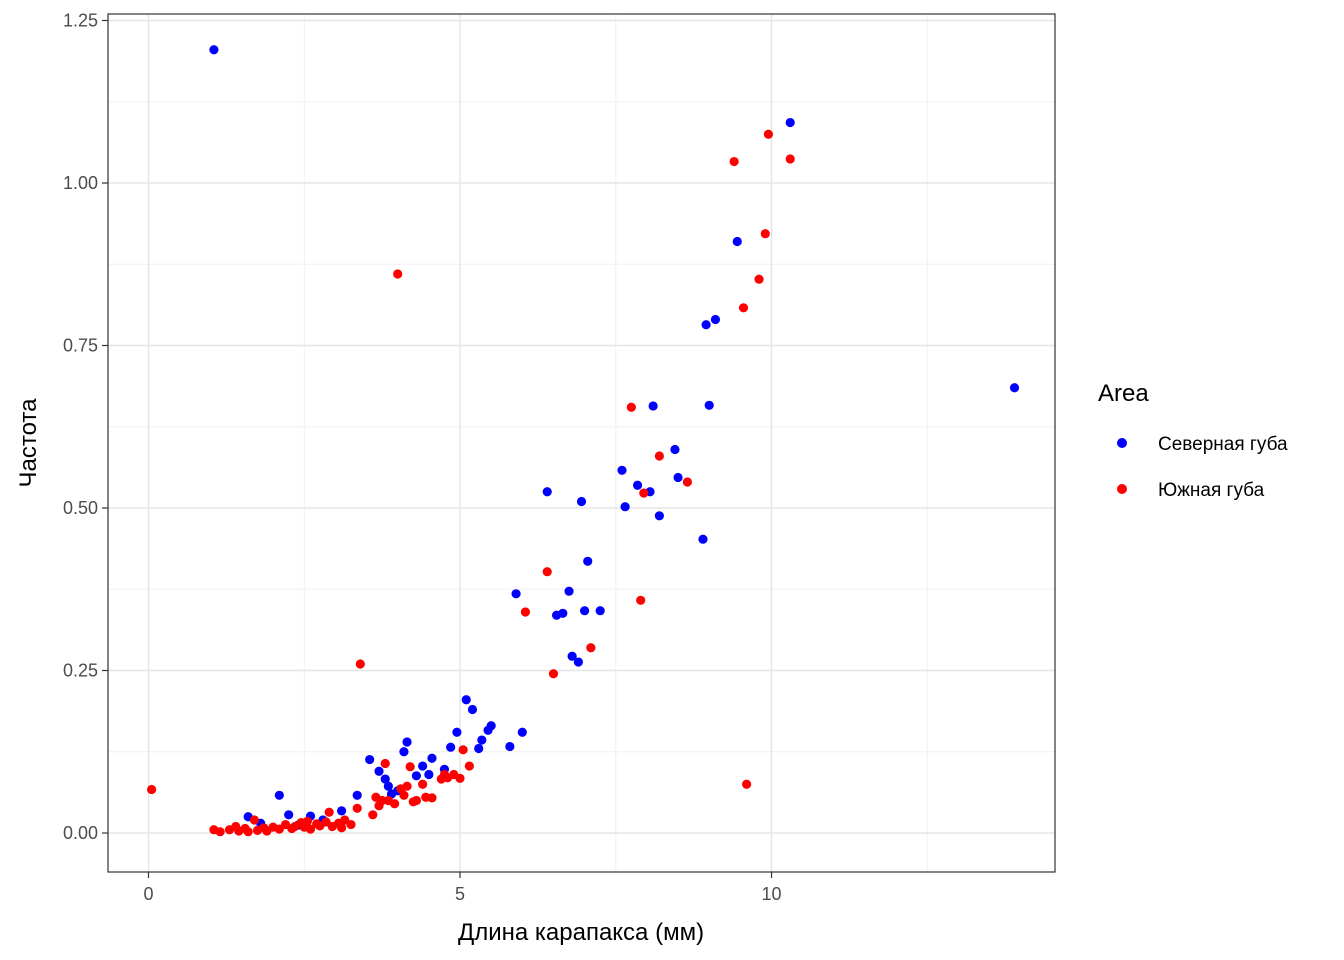 The width and height of the screenshot is (1344, 960). What do you see at coordinates (460, 894) in the screenshot?
I see `x-tick-label: 5` at bounding box center [460, 894].